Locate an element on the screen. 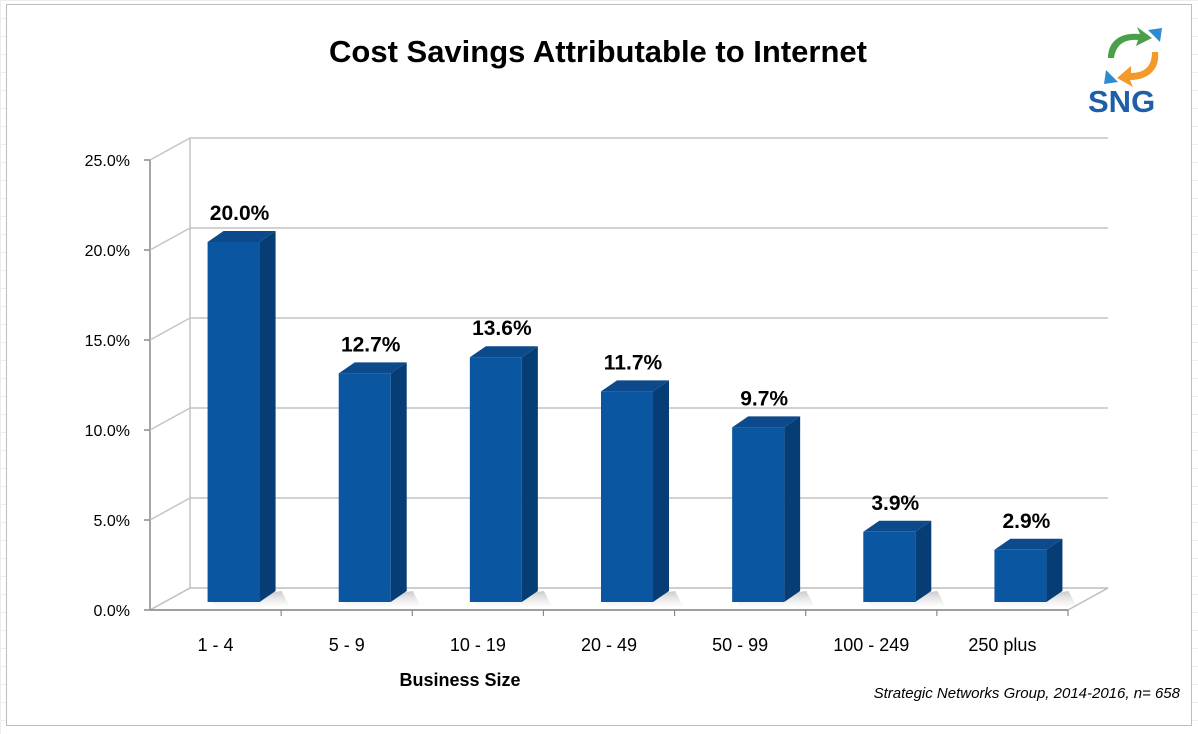  y-tick-label: 15.0% is located at coordinates (107, 341).